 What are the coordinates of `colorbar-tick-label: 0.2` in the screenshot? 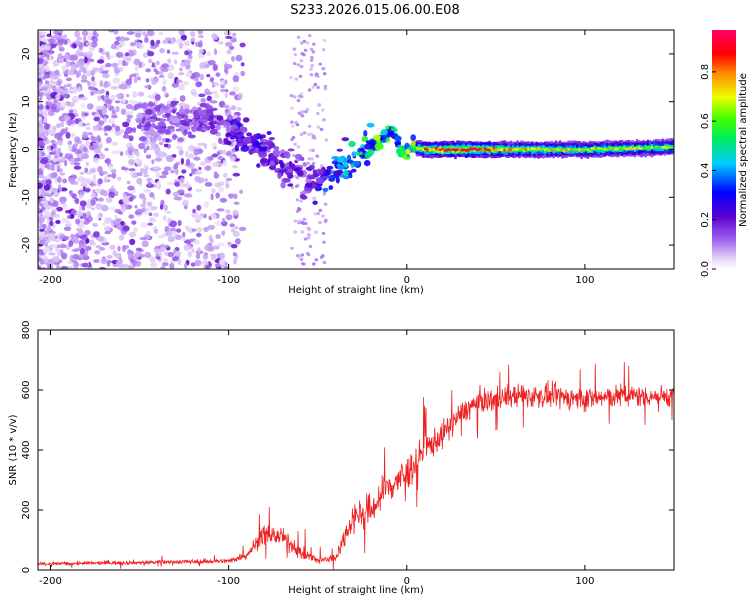 It's located at (705, 220).